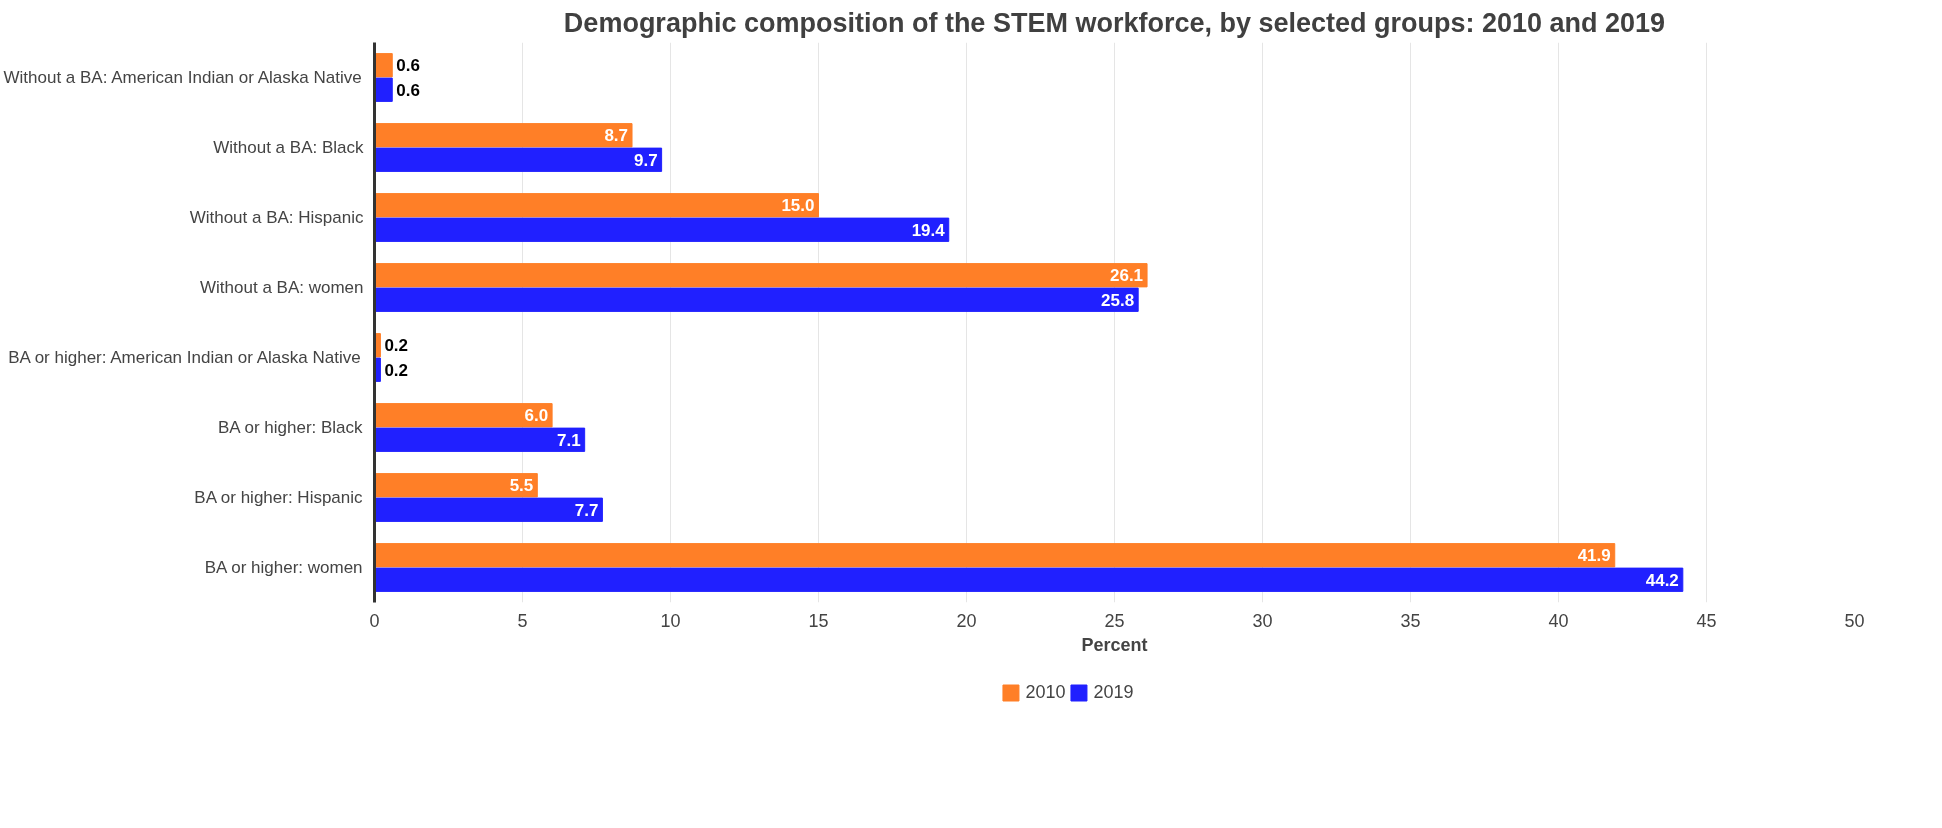  I want to click on x-tick-label: 50, so click(1854, 620).